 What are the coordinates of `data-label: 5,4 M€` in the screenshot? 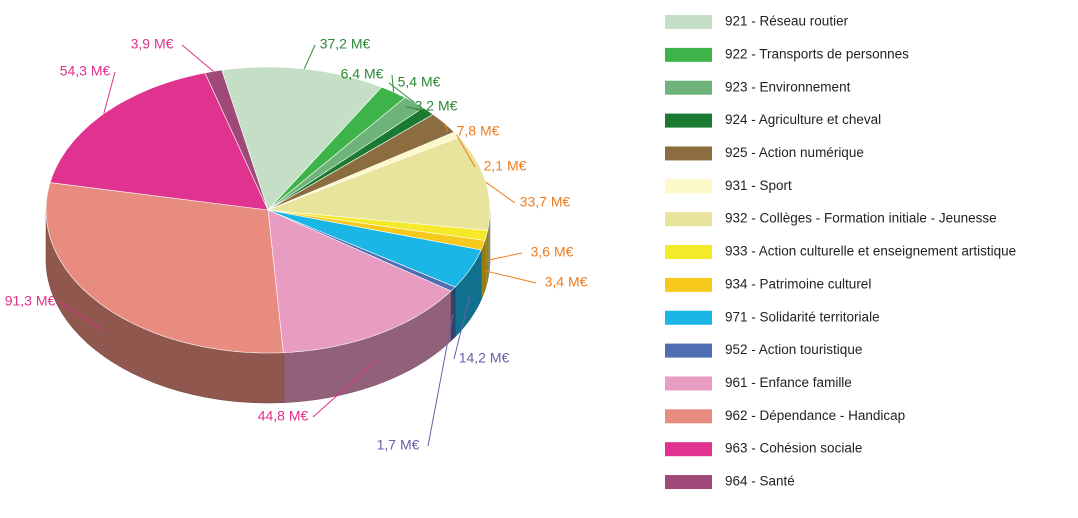 It's located at (419, 82).